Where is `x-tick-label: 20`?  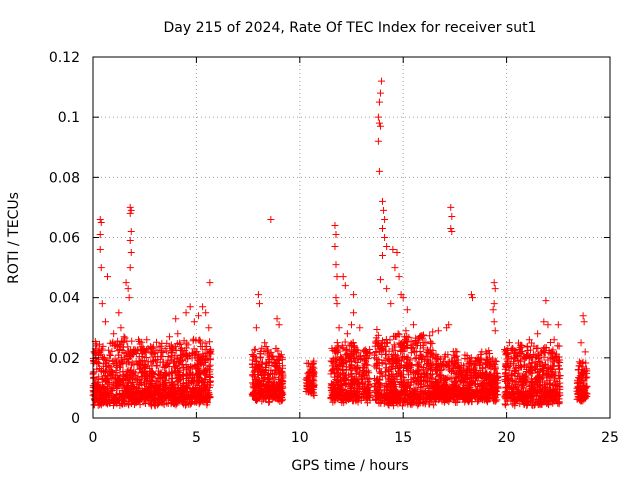
x-tick-label: 20 is located at coordinates (507, 438).